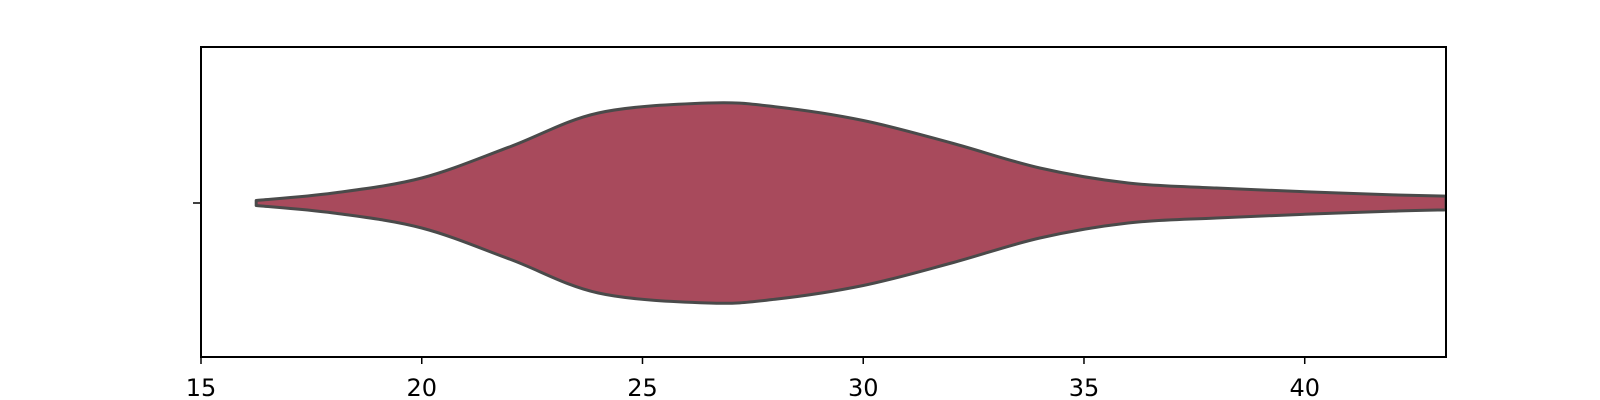 This screenshot has height=400, width=1600. I want to click on x-axis: 15 20 25 30 35 40, so click(753, 378).